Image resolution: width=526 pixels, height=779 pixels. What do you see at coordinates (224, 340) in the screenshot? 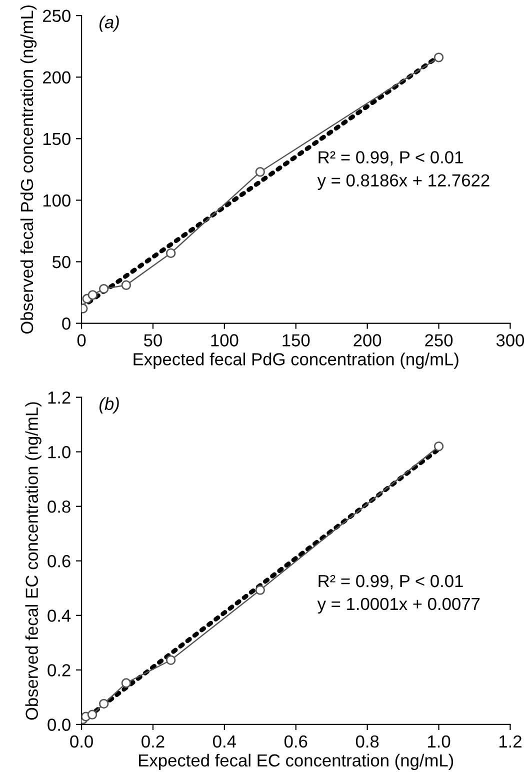
I see `x-tick-label: 100` at bounding box center [224, 340].